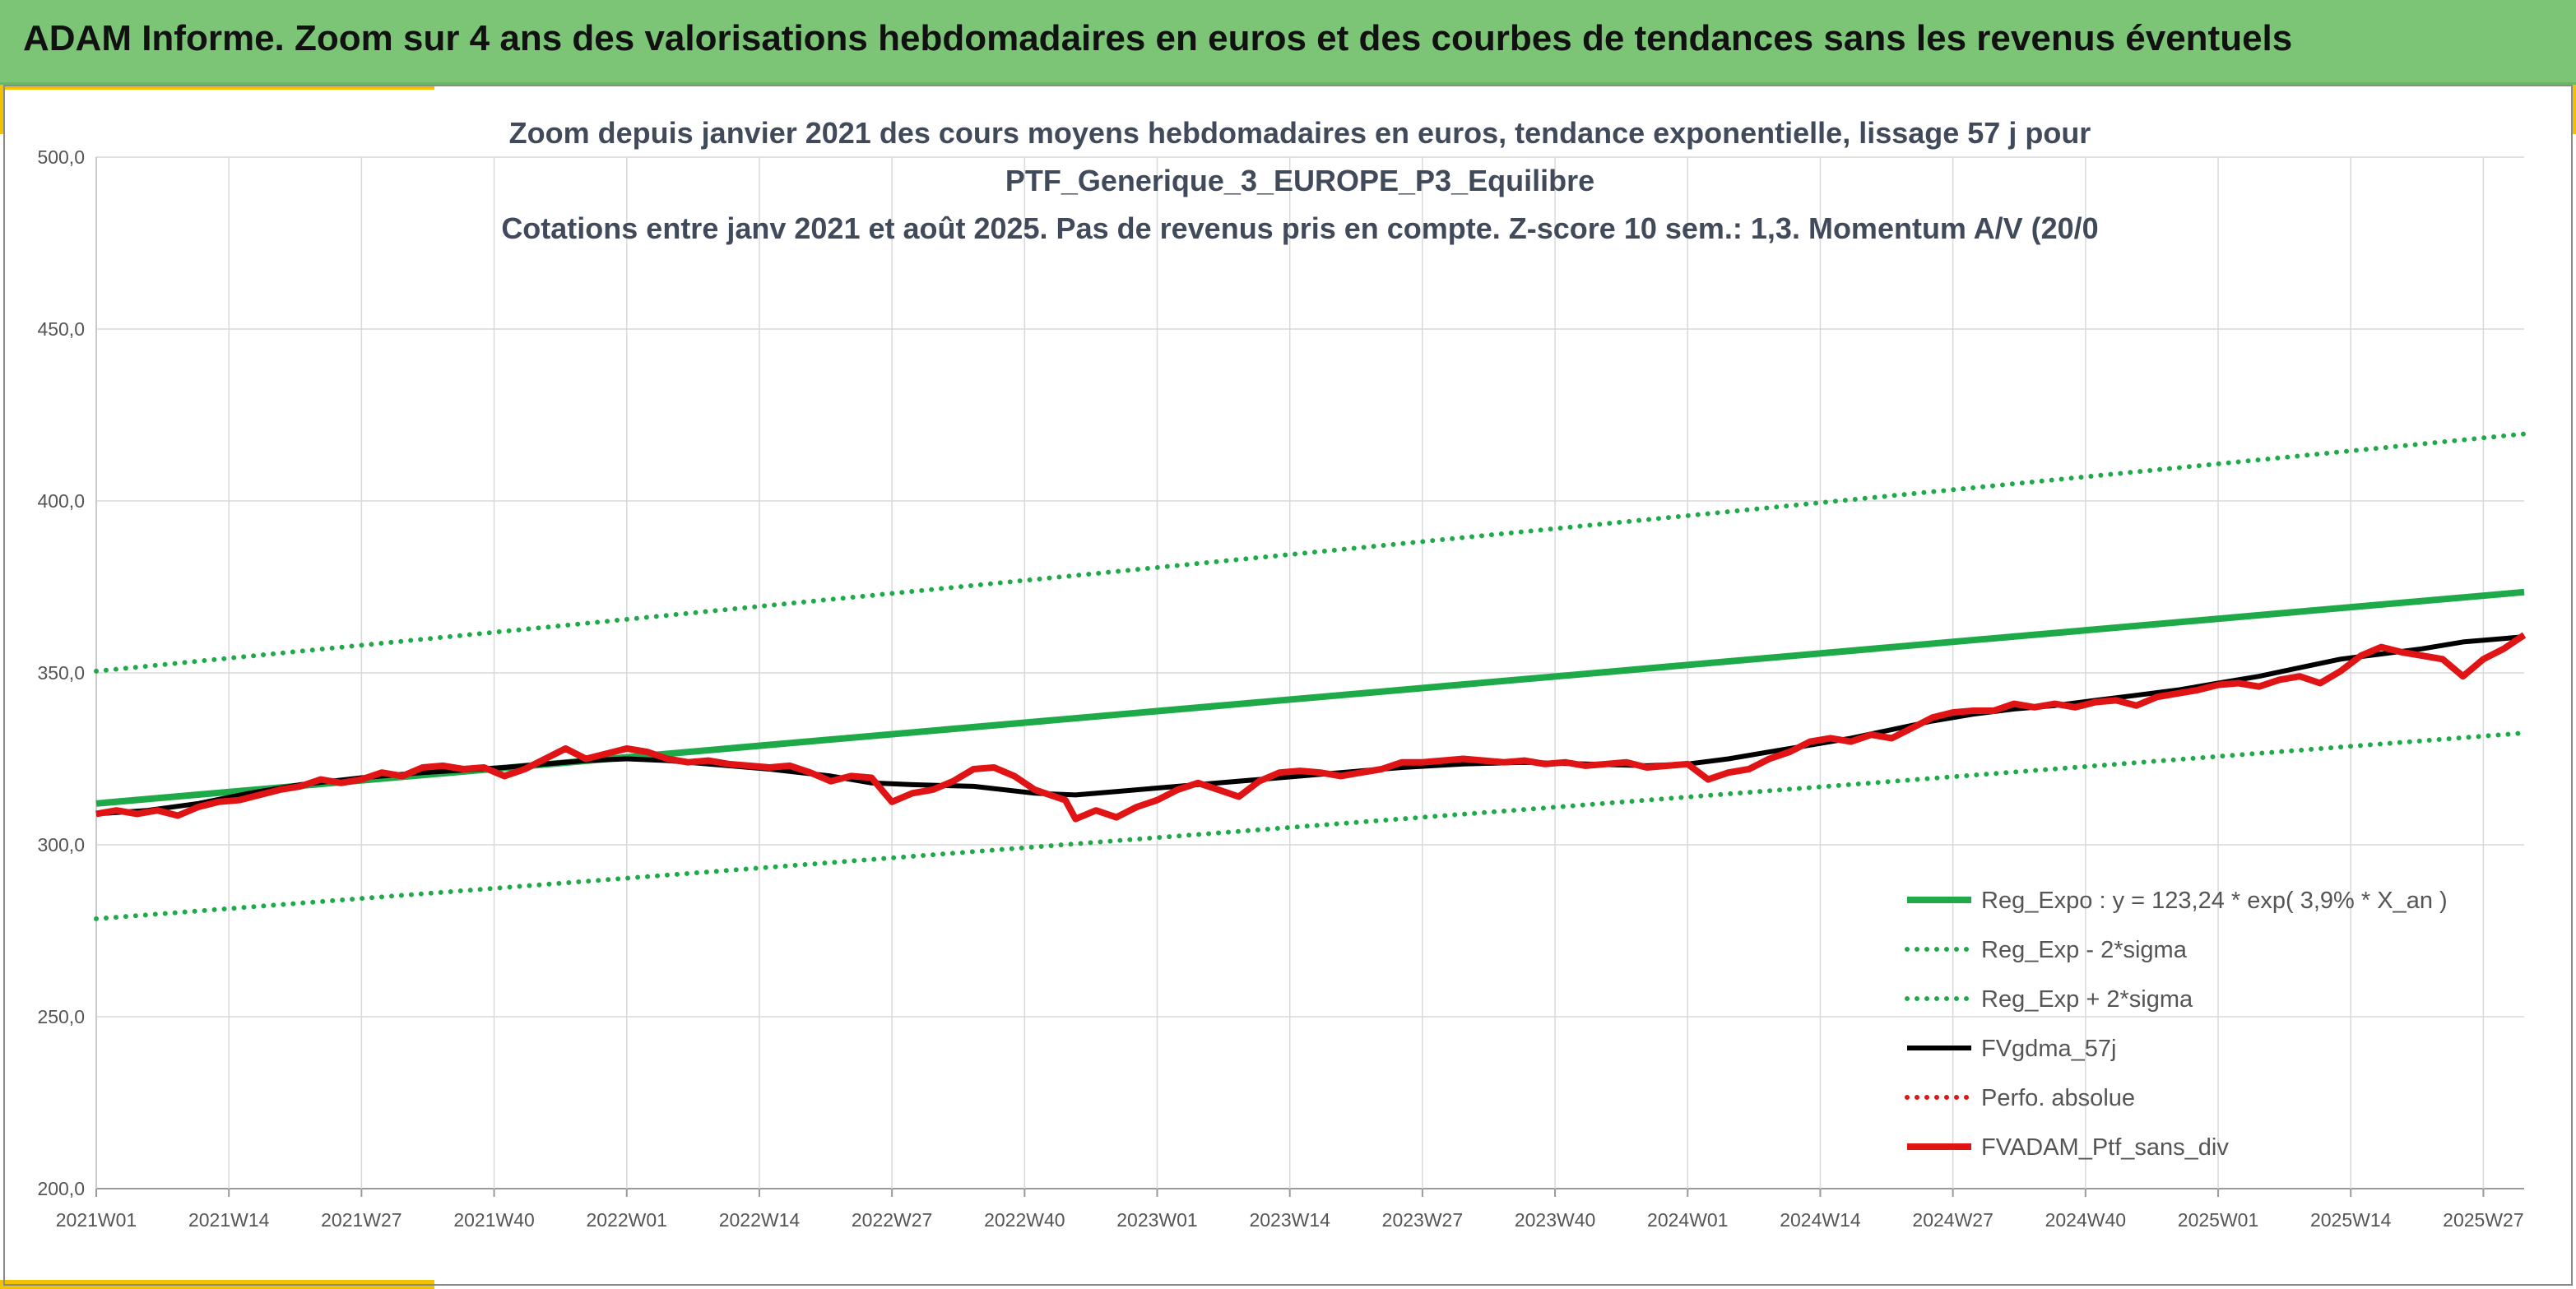  Describe the element at coordinates (3, 109) in the screenshot. I see `accent-bar-left` at that location.